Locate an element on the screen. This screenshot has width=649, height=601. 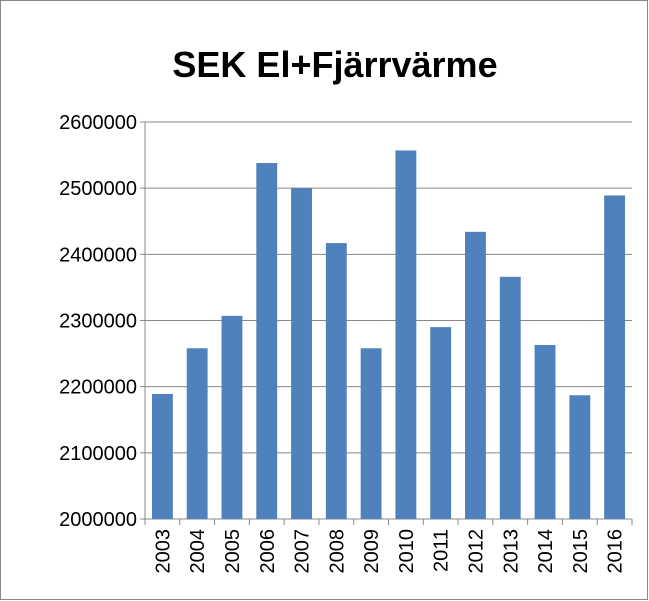
x-tick-label: 2016 is located at coordinates (616, 551).